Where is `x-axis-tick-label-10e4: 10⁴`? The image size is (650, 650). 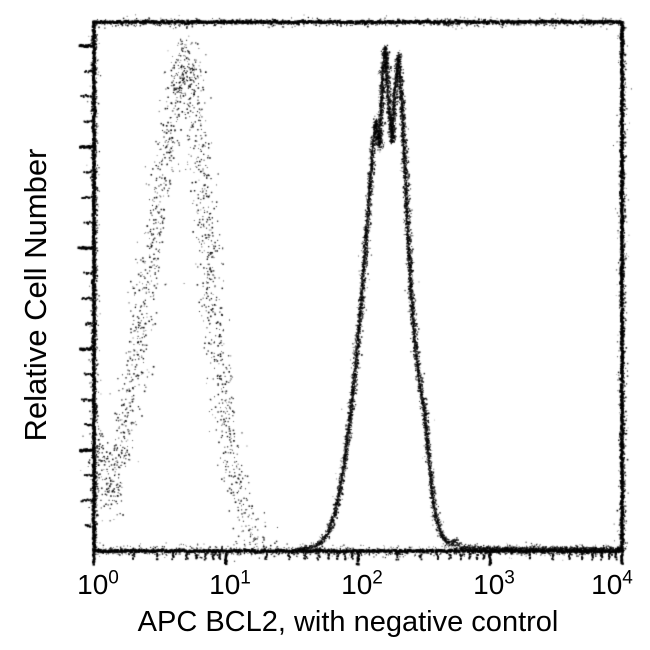
x-axis-tick-label-10e4: 10⁴ is located at coordinates (612, 583).